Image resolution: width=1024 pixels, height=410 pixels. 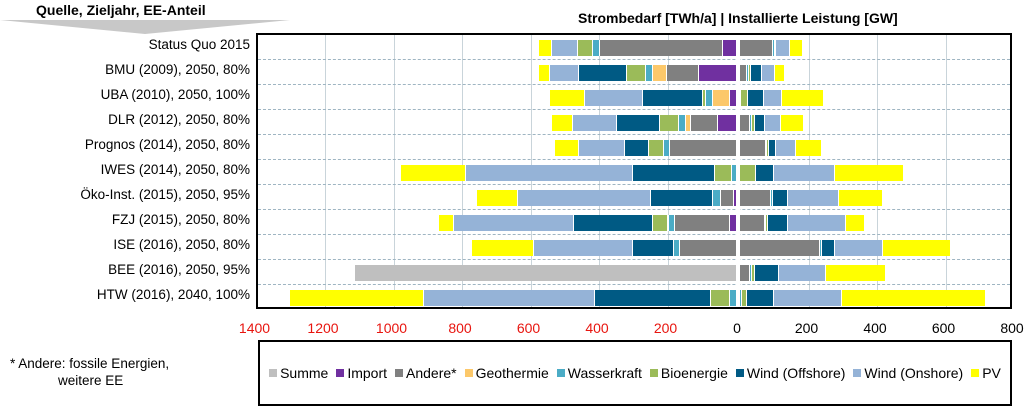 I want to click on category-label: FZJ (2015), 2050, 80%, so click(x=180, y=219).